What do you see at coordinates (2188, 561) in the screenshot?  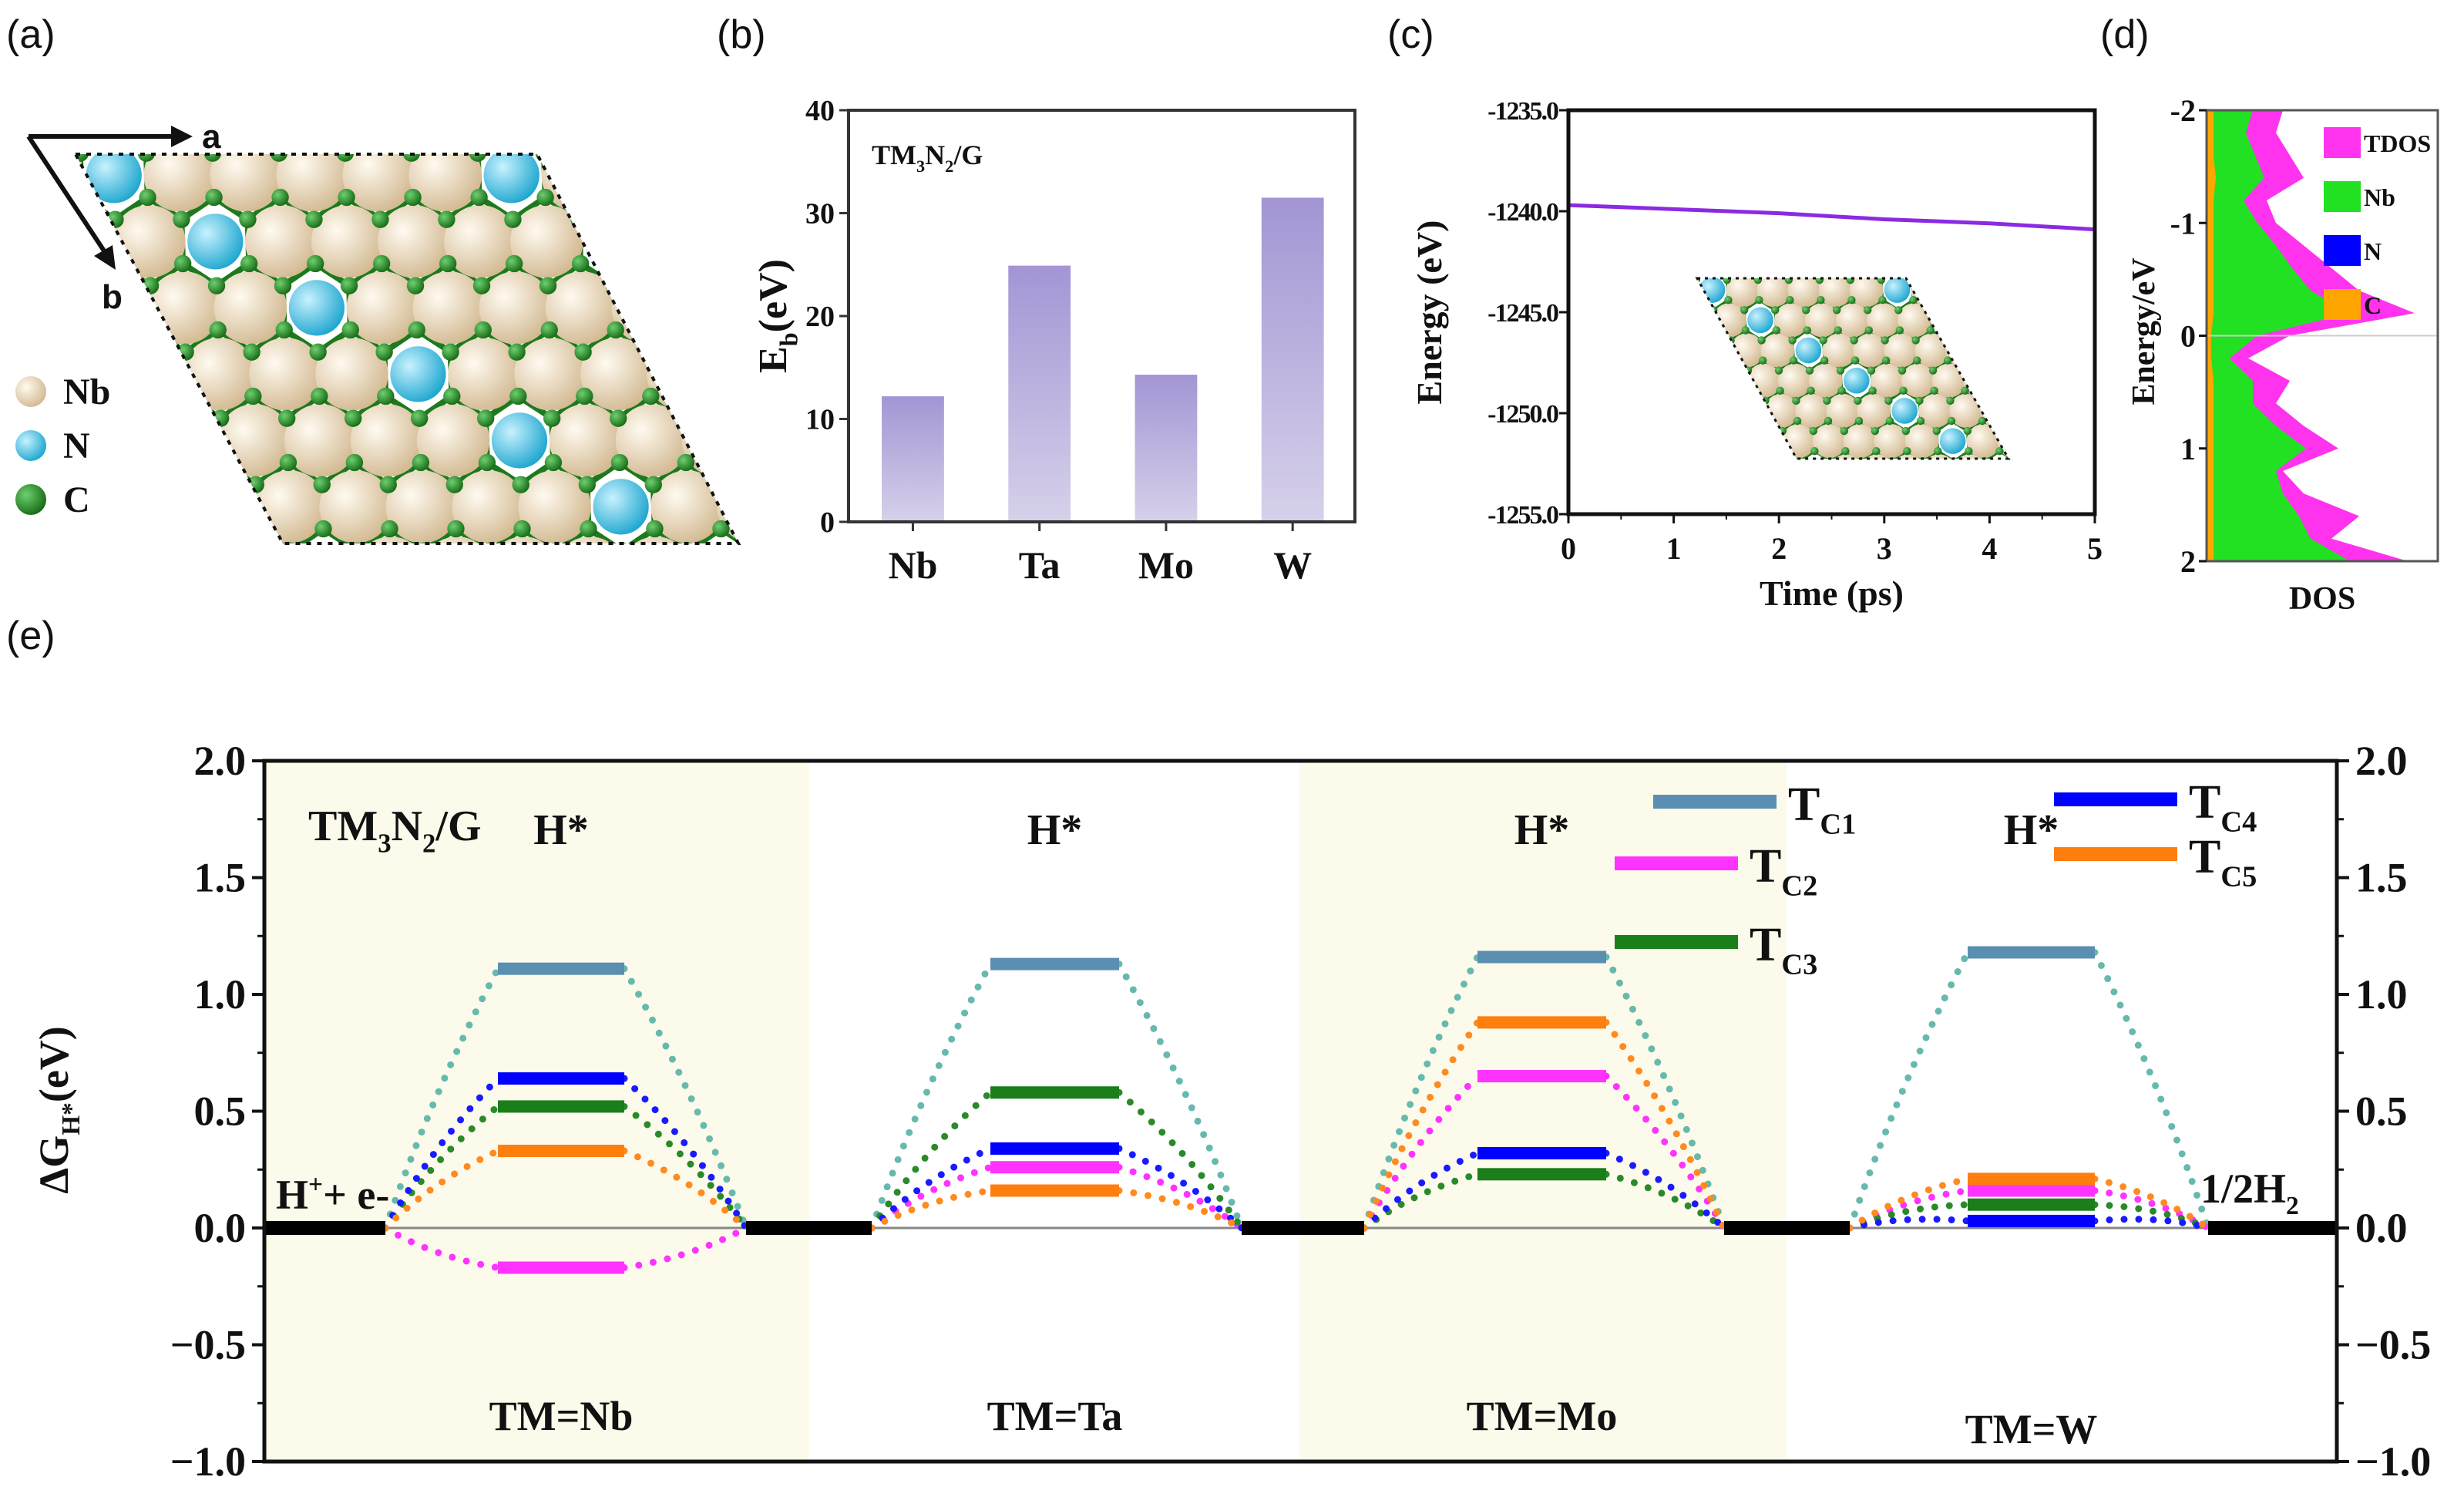 I see `y-tick-label: 2` at bounding box center [2188, 561].